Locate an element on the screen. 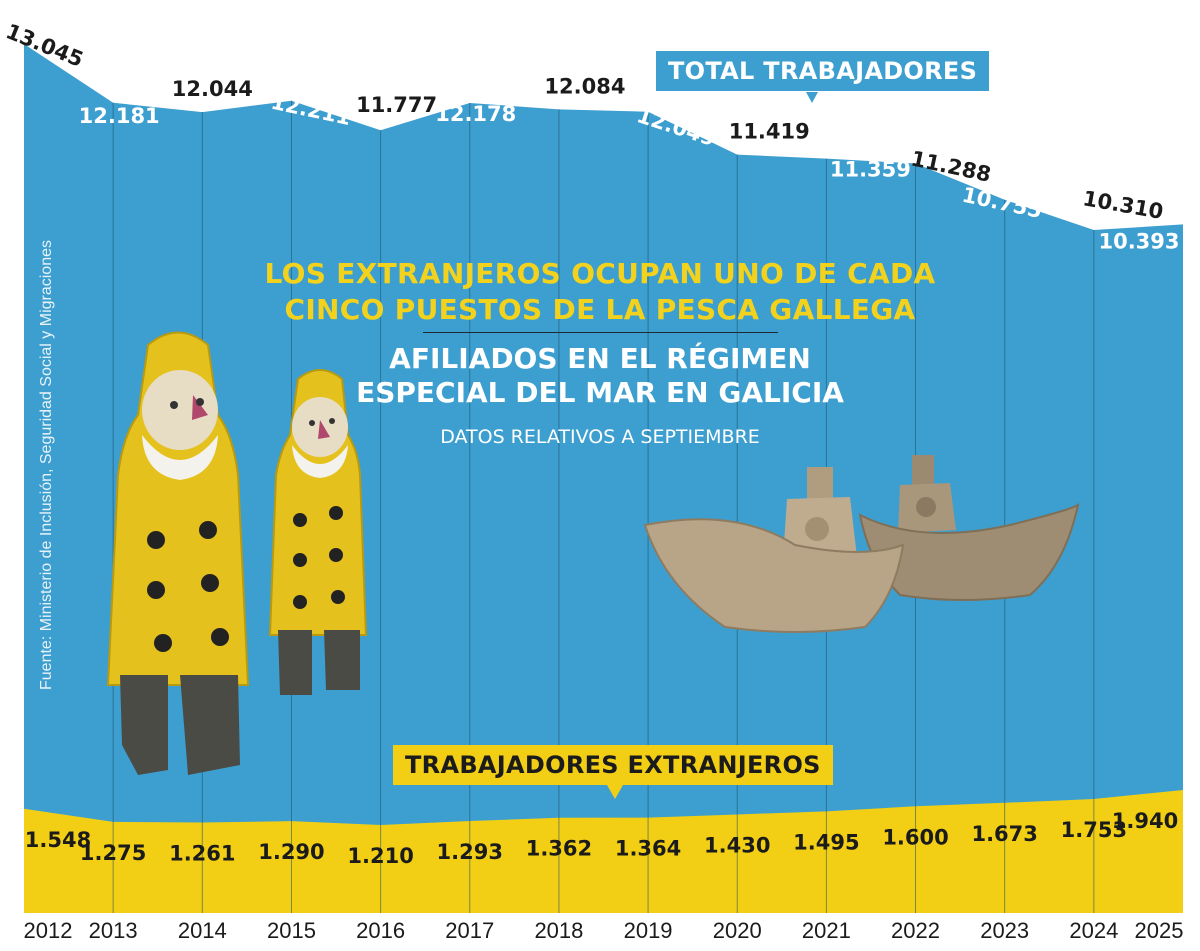  foreign-value-label: 1.275 is located at coordinates (113, 853).